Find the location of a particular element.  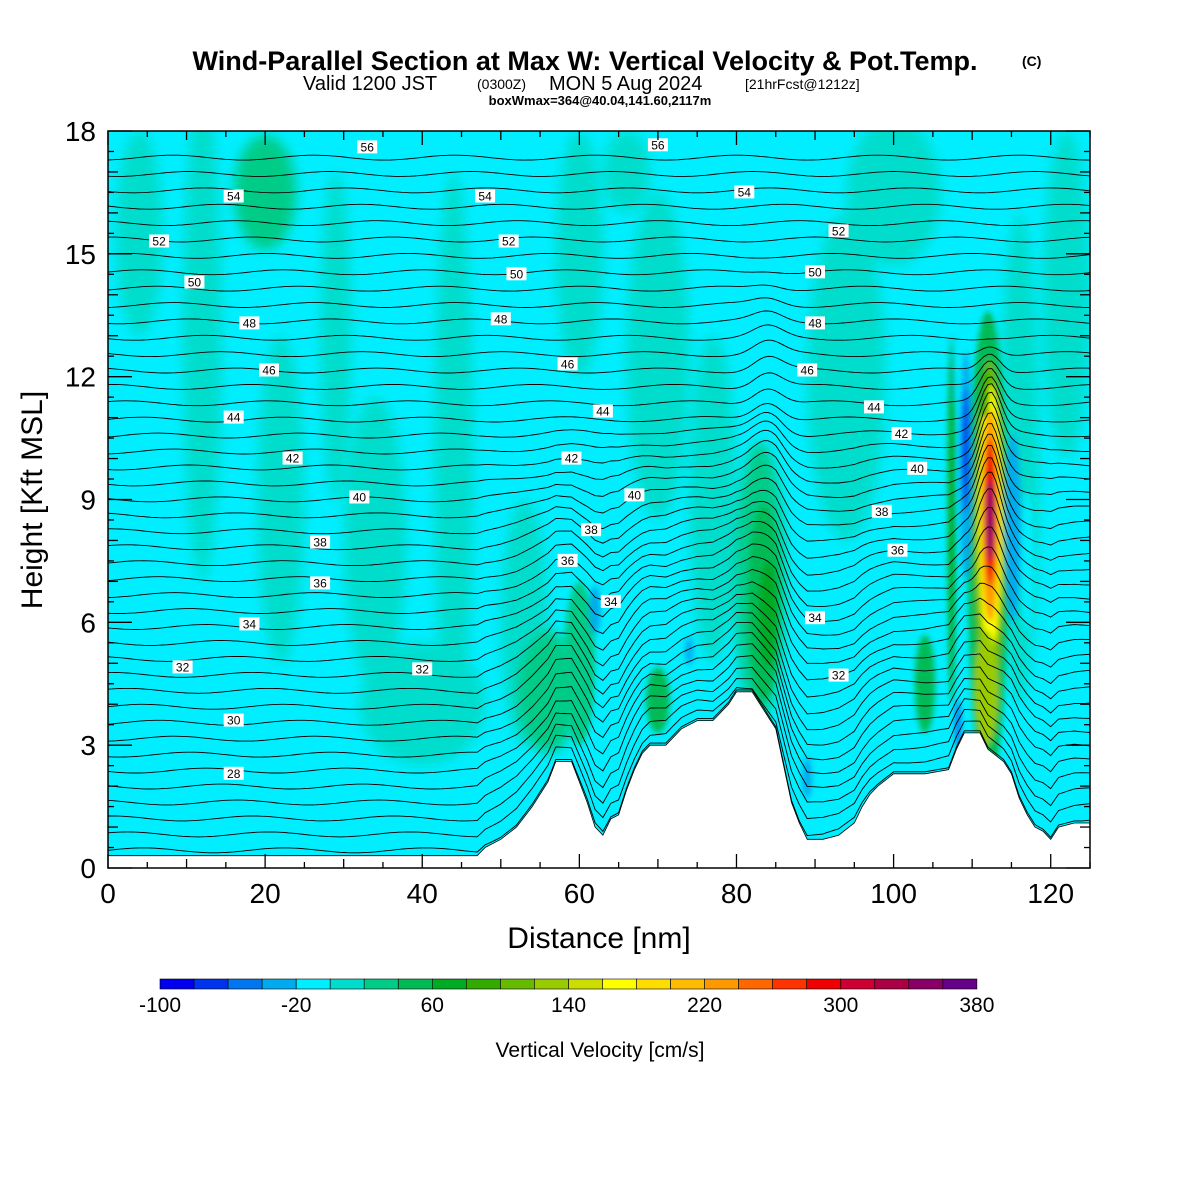

valid-date-label: MON 5 Aug 2024 is located at coordinates (625, 84).